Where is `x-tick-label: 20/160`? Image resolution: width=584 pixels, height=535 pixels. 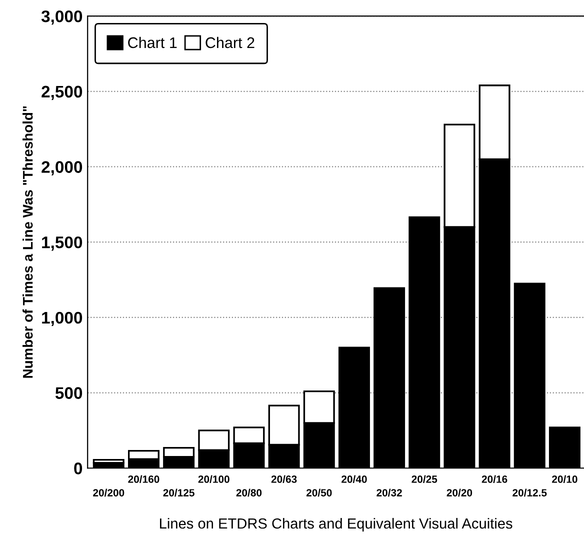
x-tick-label: 20/160 is located at coordinates (144, 479).